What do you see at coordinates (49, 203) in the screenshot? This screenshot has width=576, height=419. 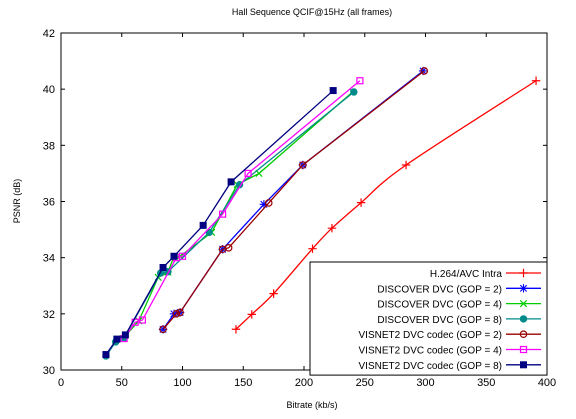 I see `y-tick-label: 36` at bounding box center [49, 203].